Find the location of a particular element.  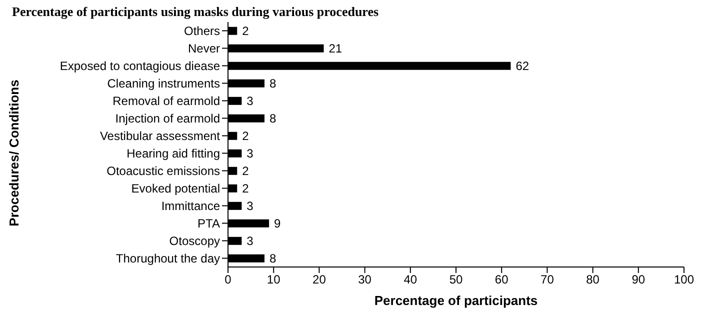

x-tick-label: 10 is located at coordinates (273, 279).